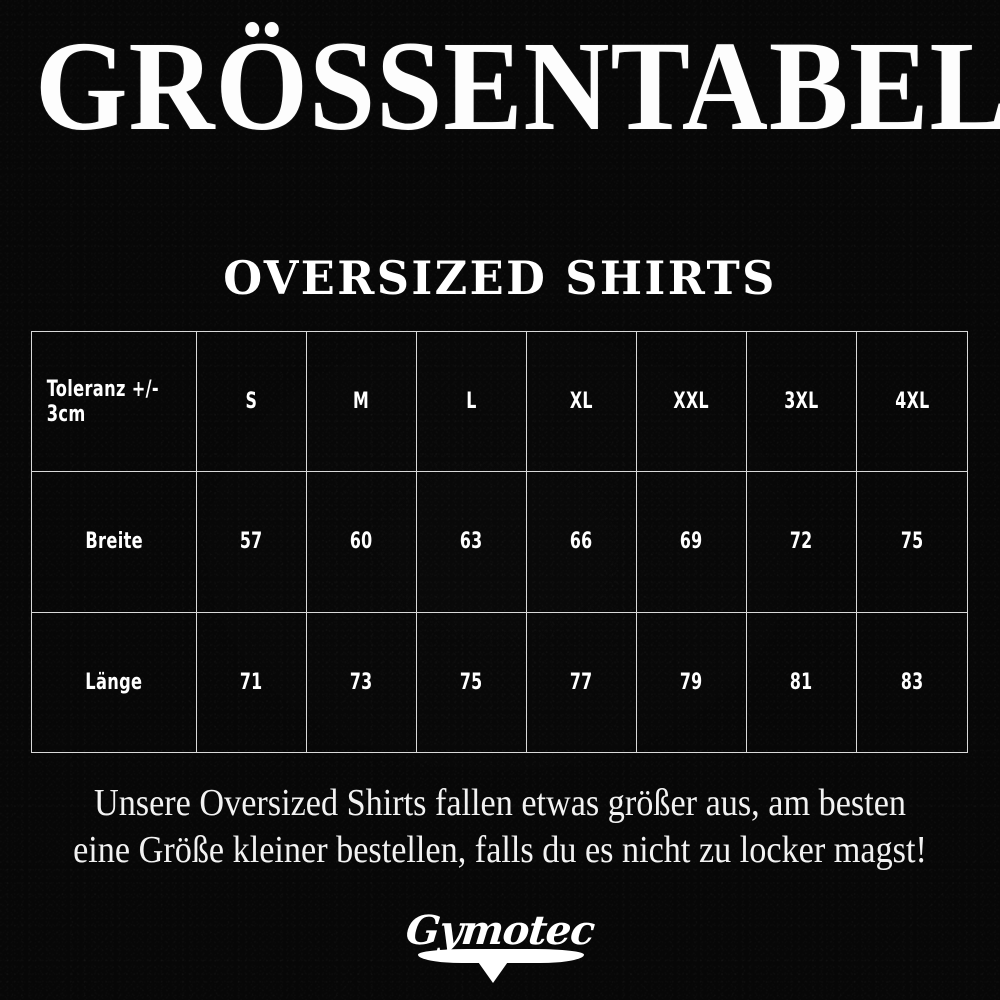 This screenshot has width=1000, height=1000. I want to click on value-breite-xl: 66, so click(581, 542).